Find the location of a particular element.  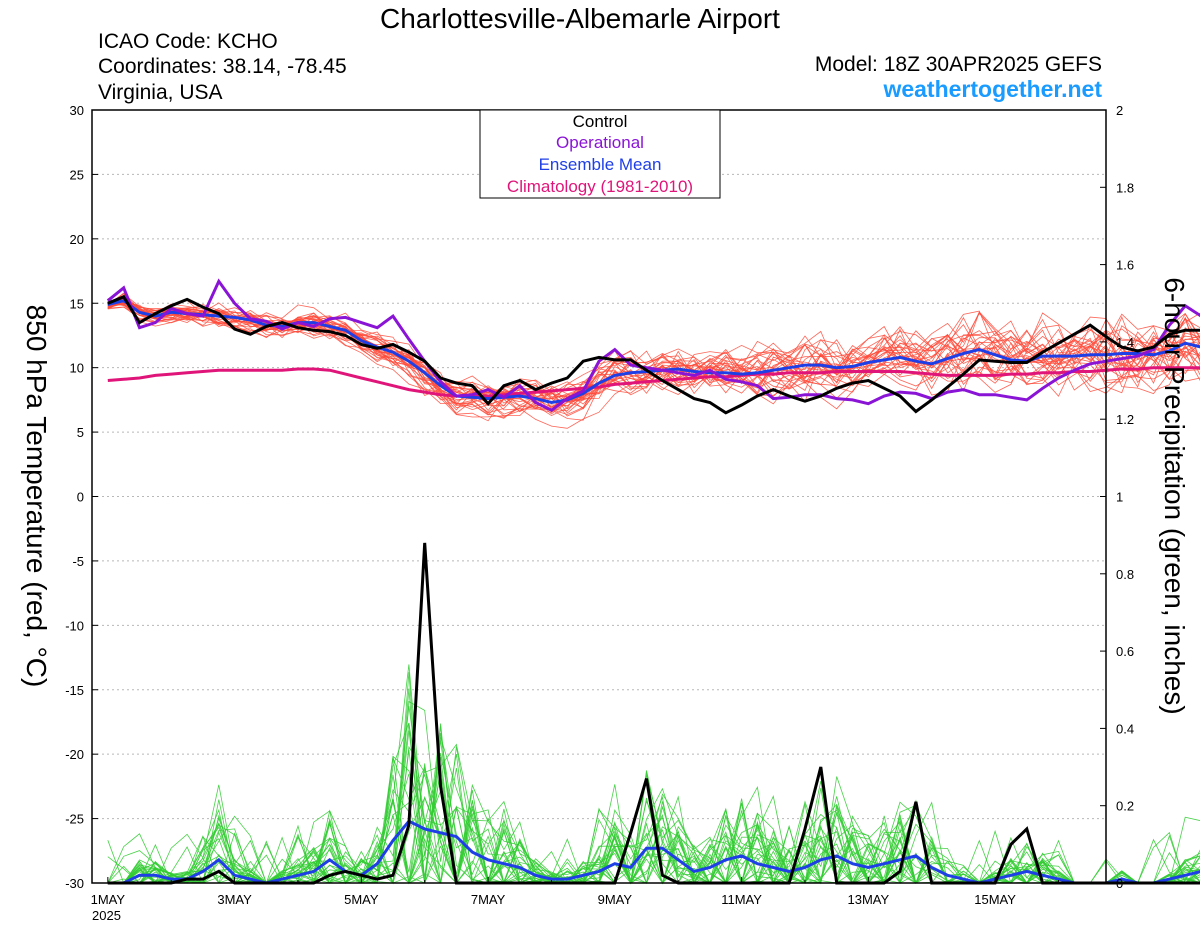

x-tick-label: 13MAY is located at coordinates (869, 899).